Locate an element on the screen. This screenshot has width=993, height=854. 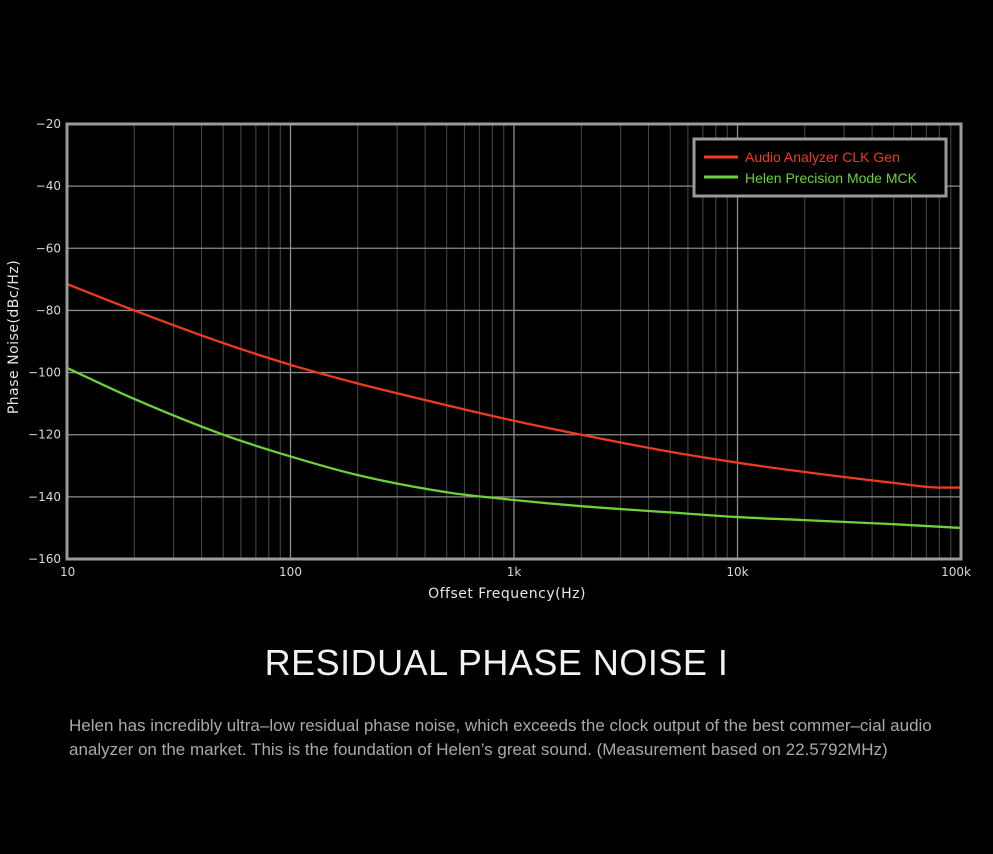
x-tick-label: 1k is located at coordinates (514, 572).